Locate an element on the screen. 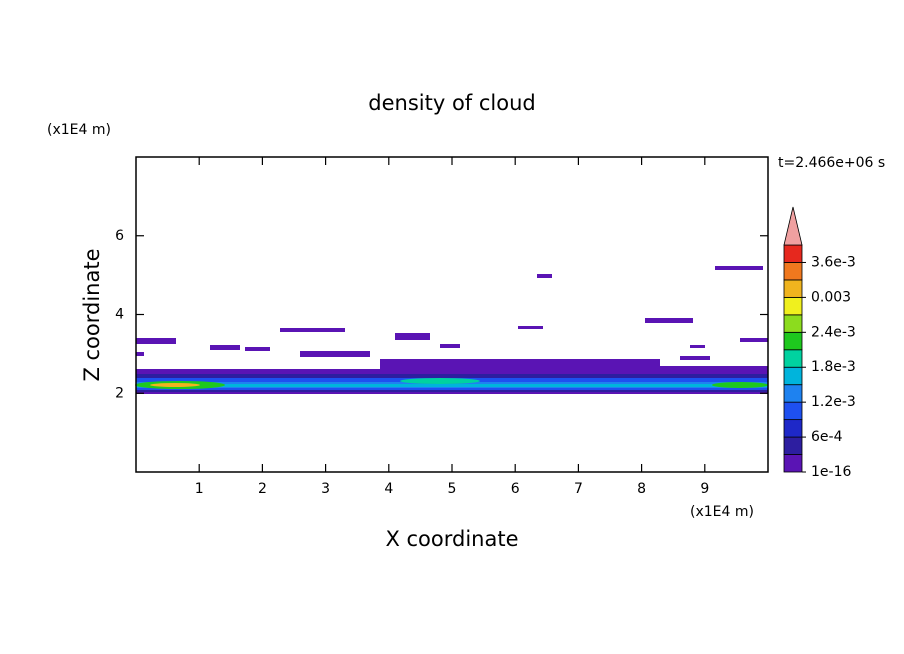  colorbar-extend is located at coordinates (793, 226).